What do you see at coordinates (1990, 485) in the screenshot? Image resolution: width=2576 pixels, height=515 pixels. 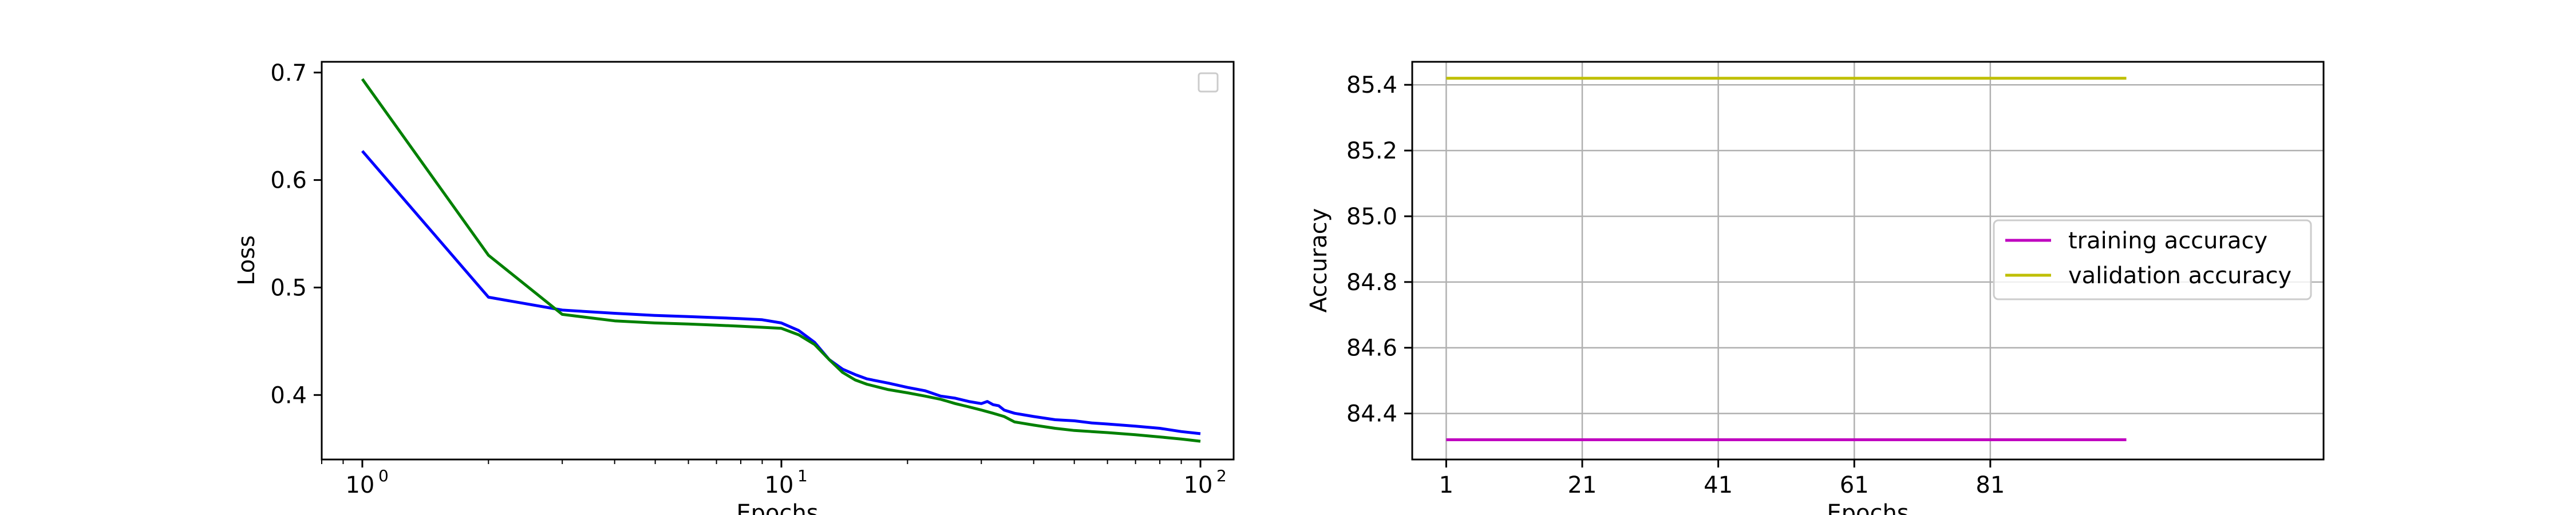 I see `accuracy-x-tick-label: 81` at bounding box center [1990, 485].